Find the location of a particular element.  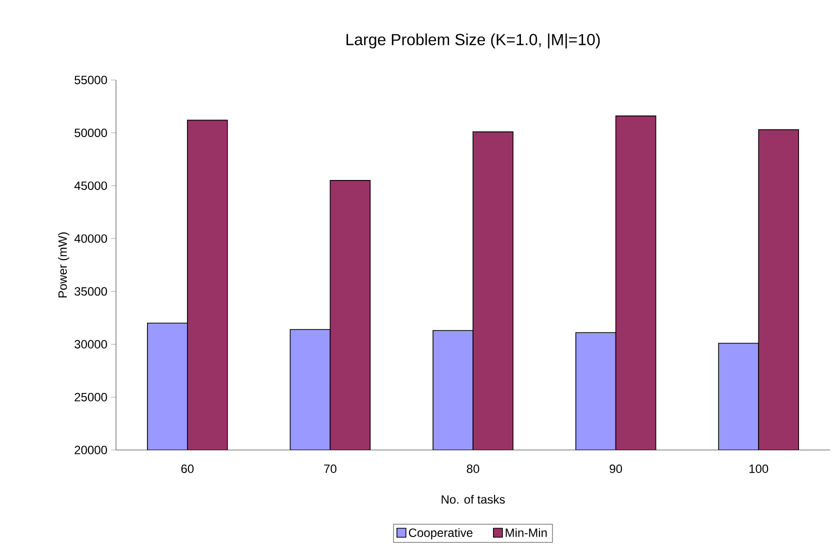

chart-title: Large Problem Size (K=1.0, |M|=10) is located at coordinates (473, 40).